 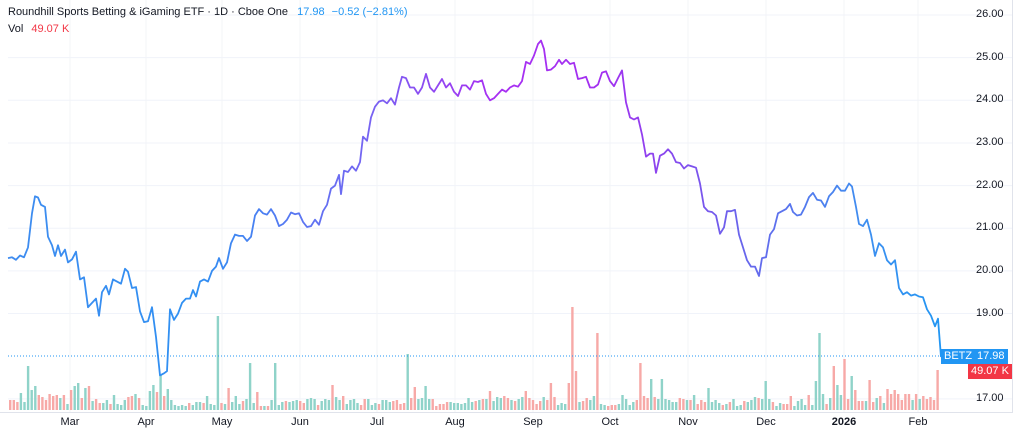 What do you see at coordinates (222, 422) in the screenshot?
I see `time-tick-label: May` at bounding box center [222, 422].